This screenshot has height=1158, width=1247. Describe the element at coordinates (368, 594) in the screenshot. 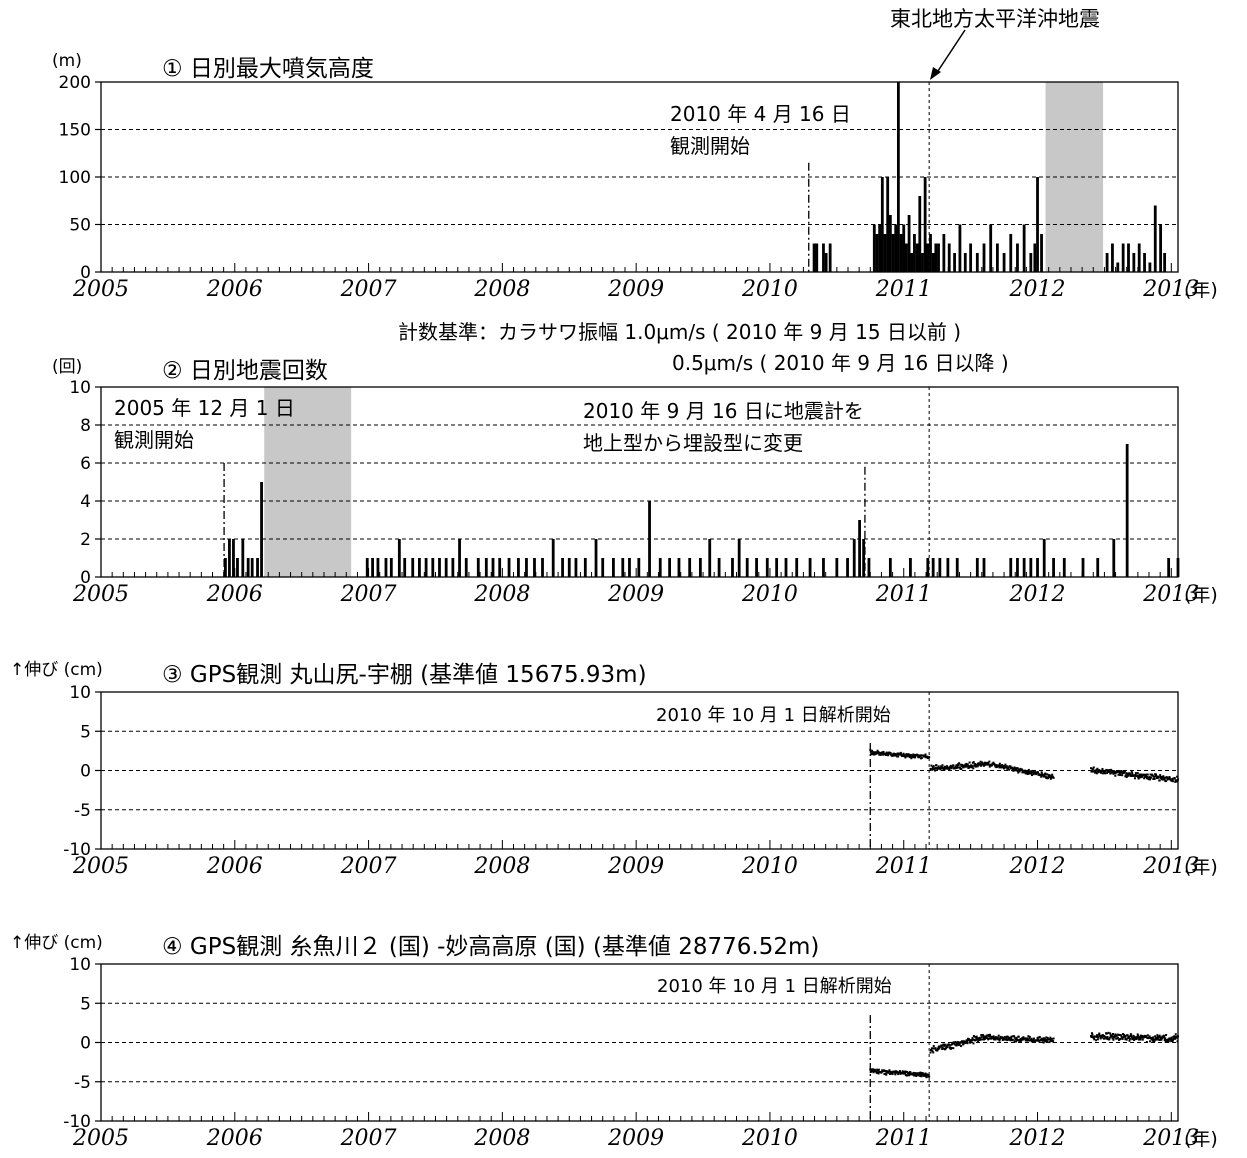

I see `x-tick-label: 2007` at that location.